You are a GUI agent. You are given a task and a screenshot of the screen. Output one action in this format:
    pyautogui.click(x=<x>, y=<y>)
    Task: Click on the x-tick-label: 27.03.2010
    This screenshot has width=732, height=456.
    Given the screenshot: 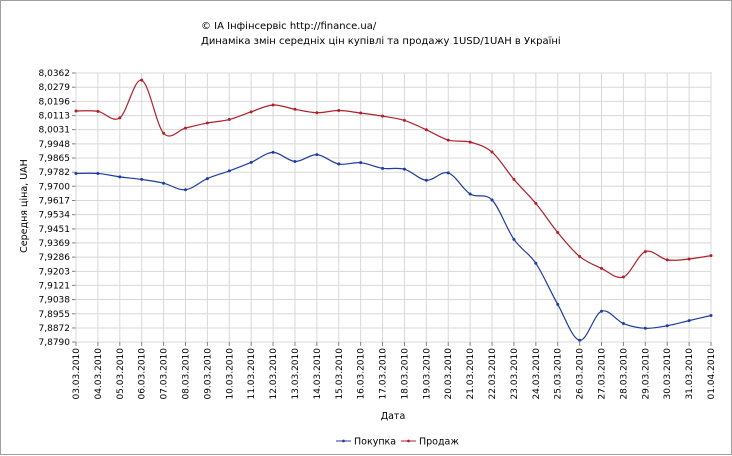 What is the action you would take?
    pyautogui.click(x=603, y=374)
    